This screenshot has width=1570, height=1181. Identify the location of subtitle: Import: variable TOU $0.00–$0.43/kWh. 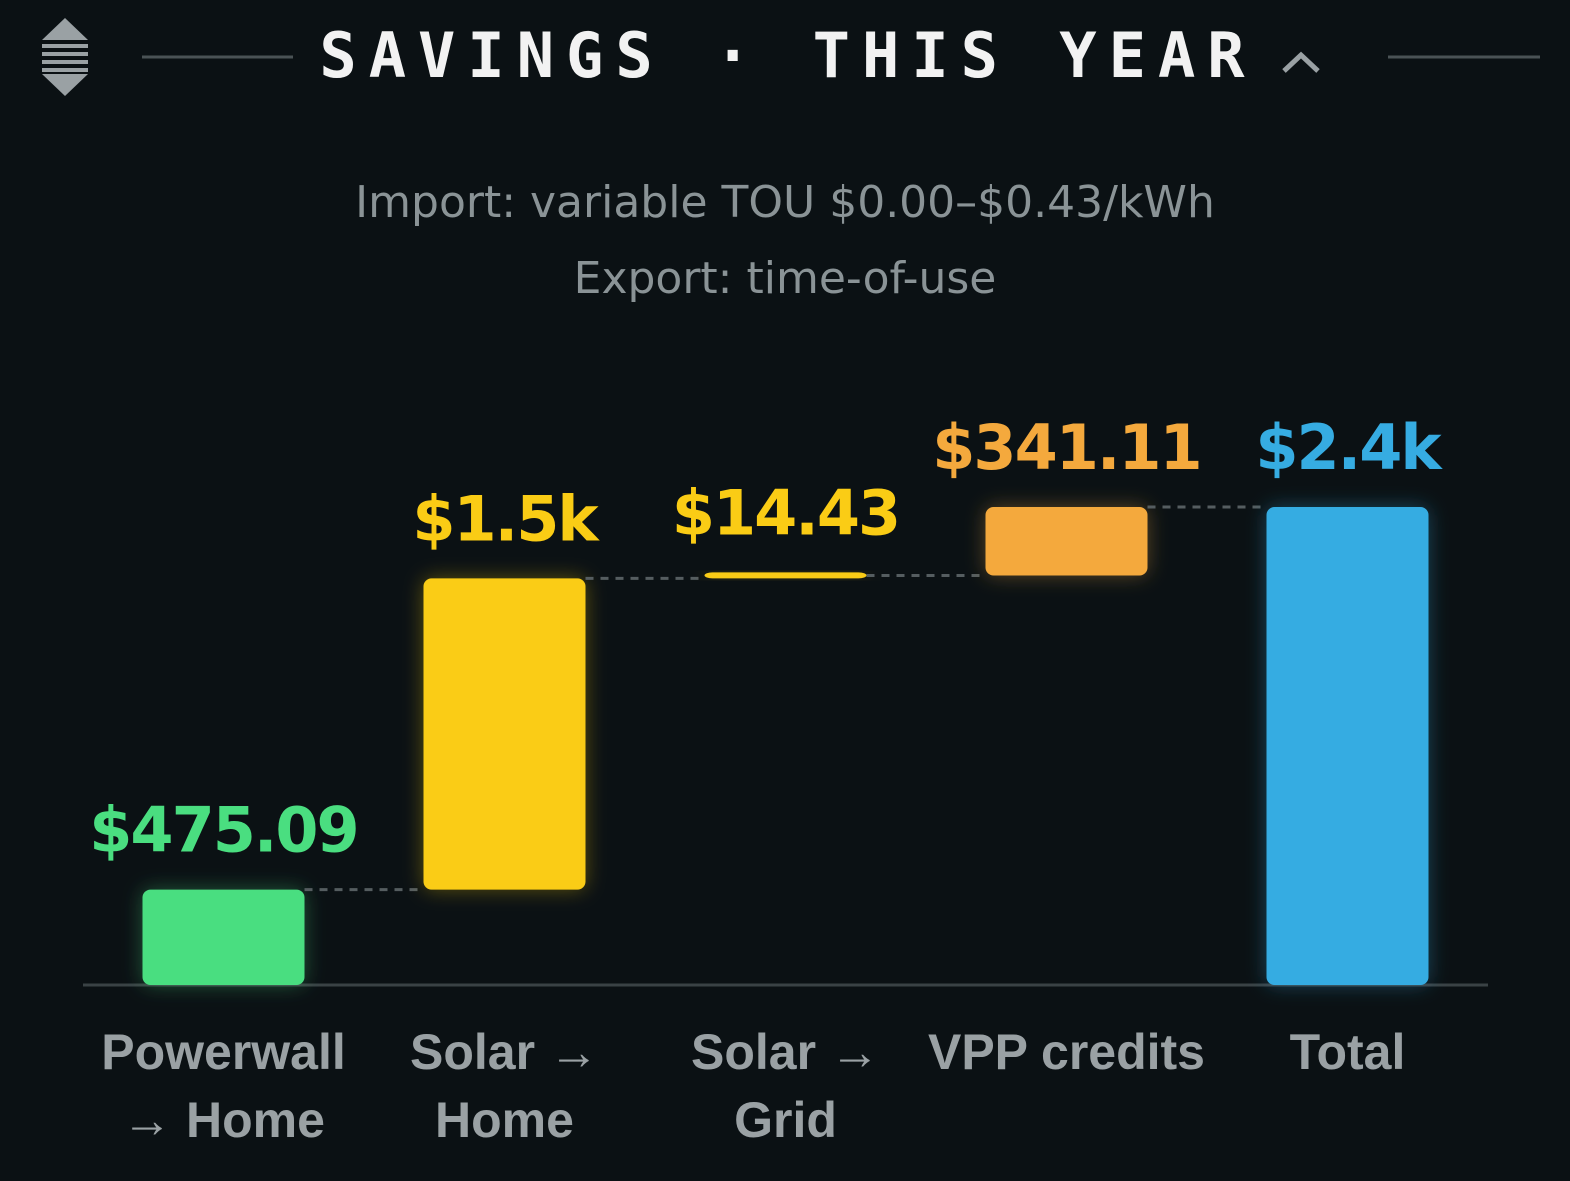
(785, 202).